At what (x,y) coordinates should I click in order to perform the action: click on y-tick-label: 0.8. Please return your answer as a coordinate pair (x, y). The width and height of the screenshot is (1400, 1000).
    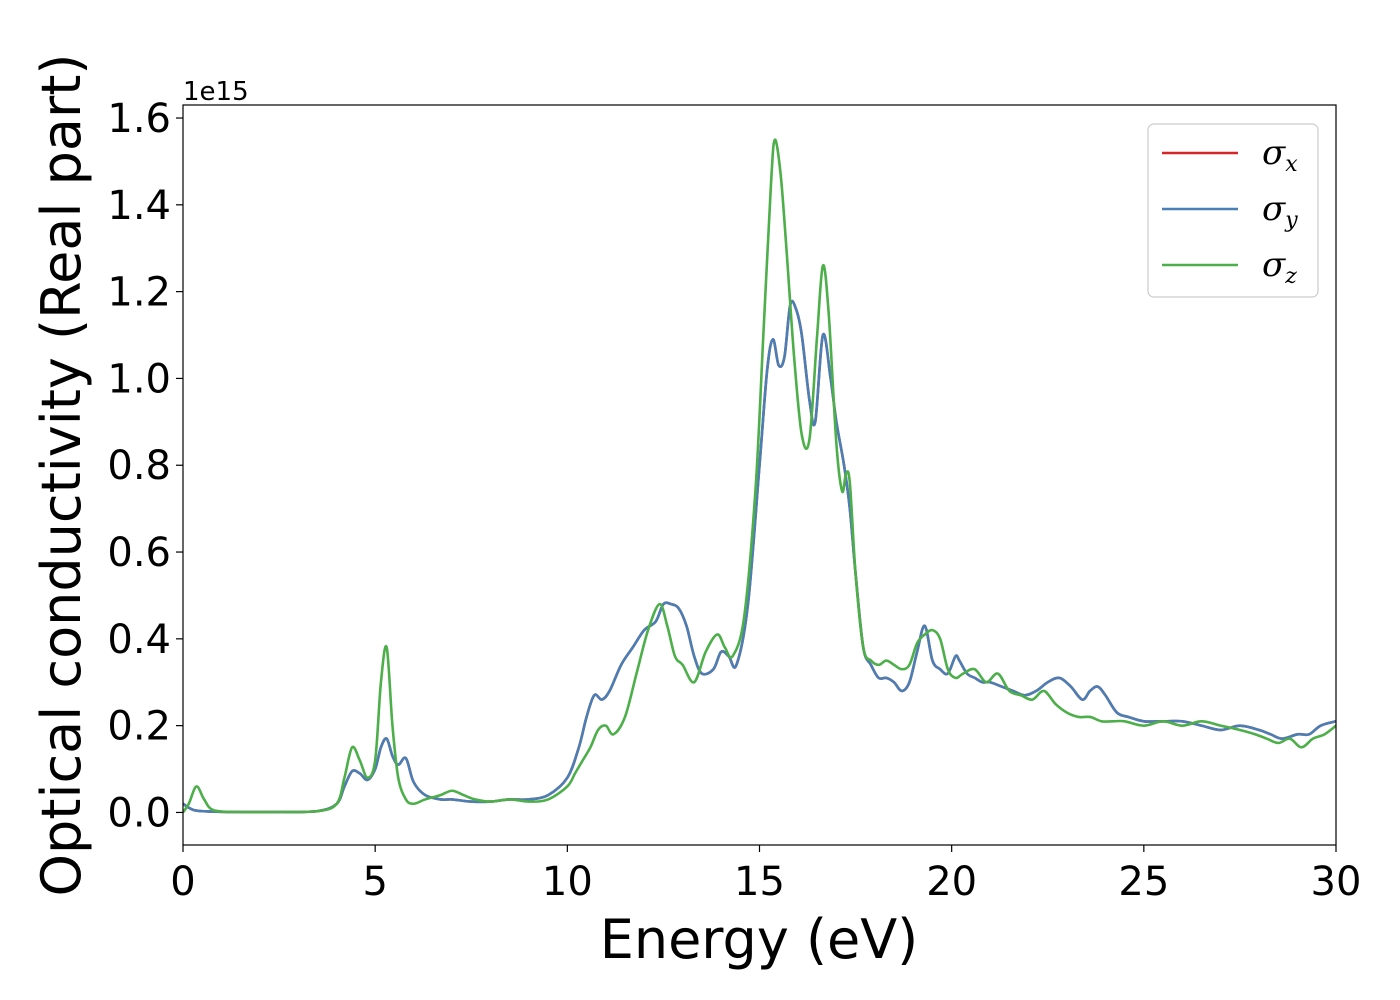
    Looking at the image, I should click on (139, 466).